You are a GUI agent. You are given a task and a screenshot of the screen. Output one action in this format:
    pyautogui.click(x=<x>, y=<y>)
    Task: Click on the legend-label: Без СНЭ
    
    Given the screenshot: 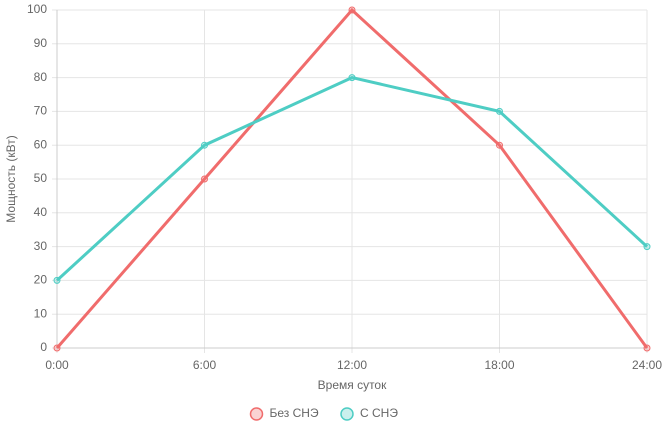 What is the action you would take?
    pyautogui.click(x=294, y=413)
    